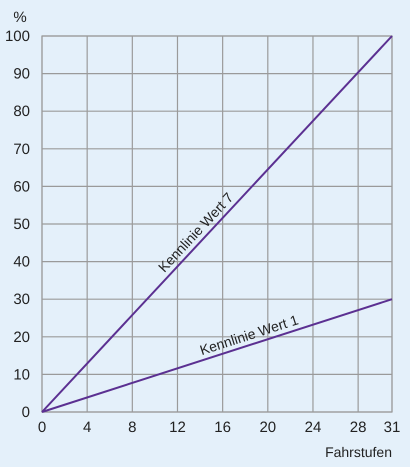  I want to click on y-tick-label: 50, so click(21, 224).